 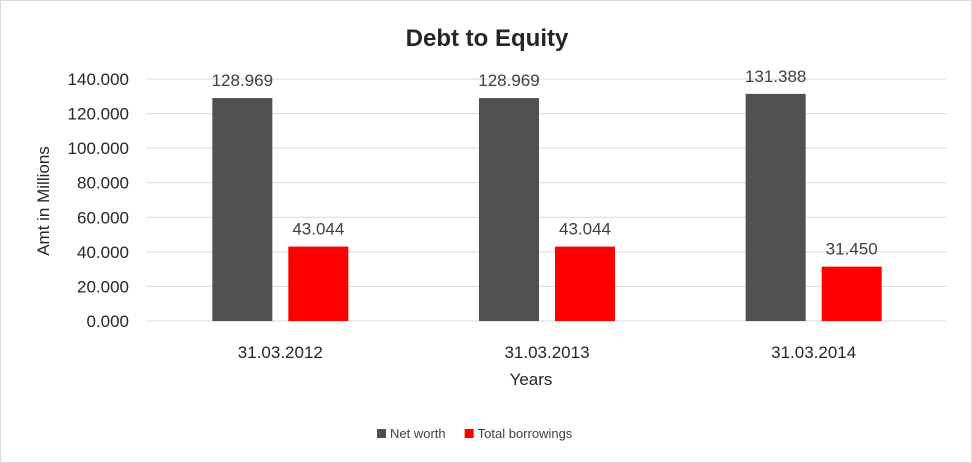 I want to click on y-tick-label: 120.000, so click(x=98, y=114).